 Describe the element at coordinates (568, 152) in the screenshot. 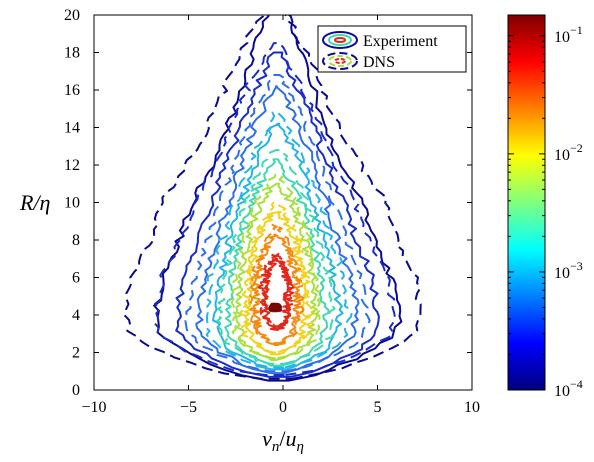

I see `colorbar-tick-label: 10⁻²` at that location.